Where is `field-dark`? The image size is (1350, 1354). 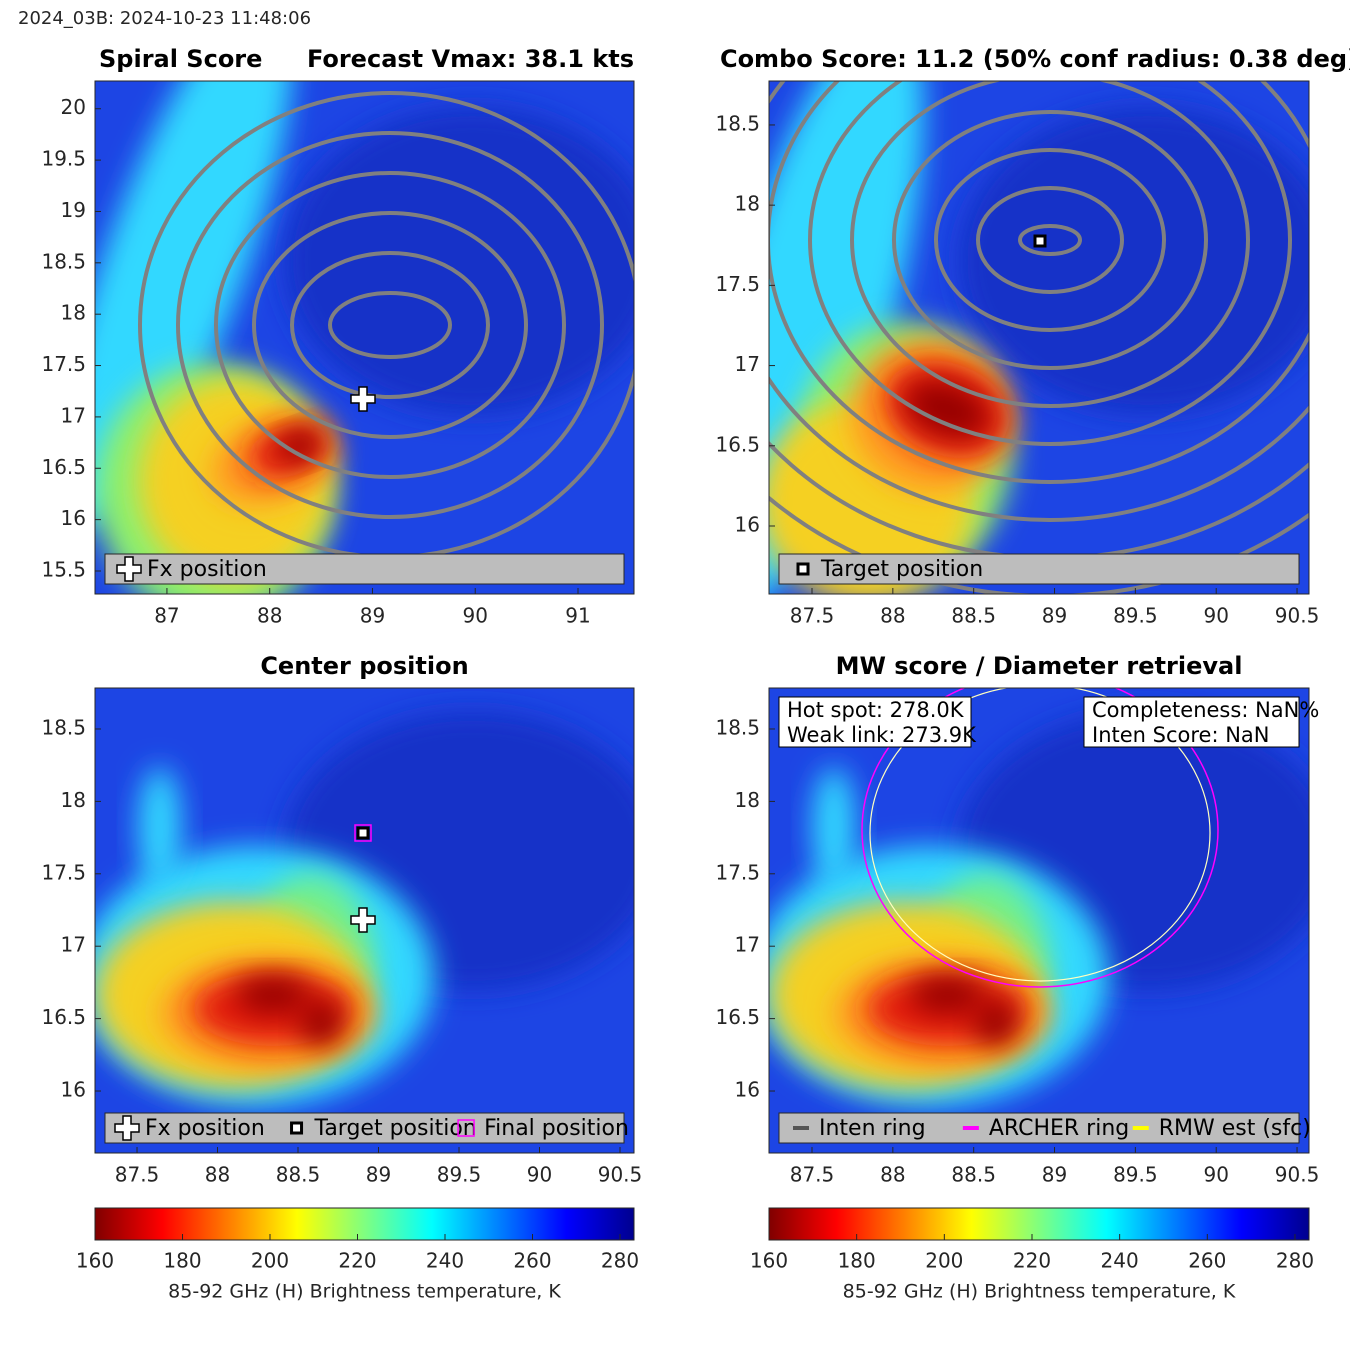
field-dark is located at coordinates (458, 260).